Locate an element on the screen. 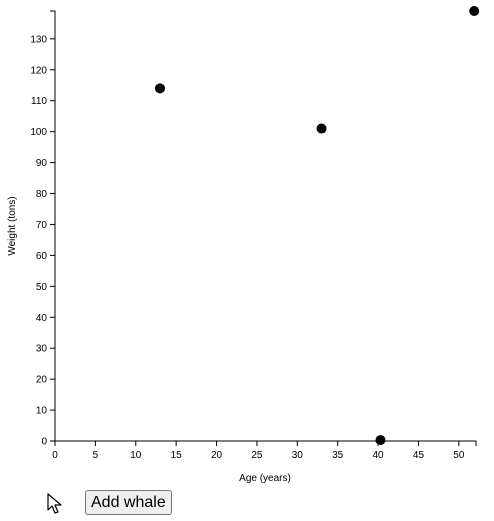 The height and width of the screenshot is (521, 494). add-whale-button: Add whale is located at coordinates (128, 502).